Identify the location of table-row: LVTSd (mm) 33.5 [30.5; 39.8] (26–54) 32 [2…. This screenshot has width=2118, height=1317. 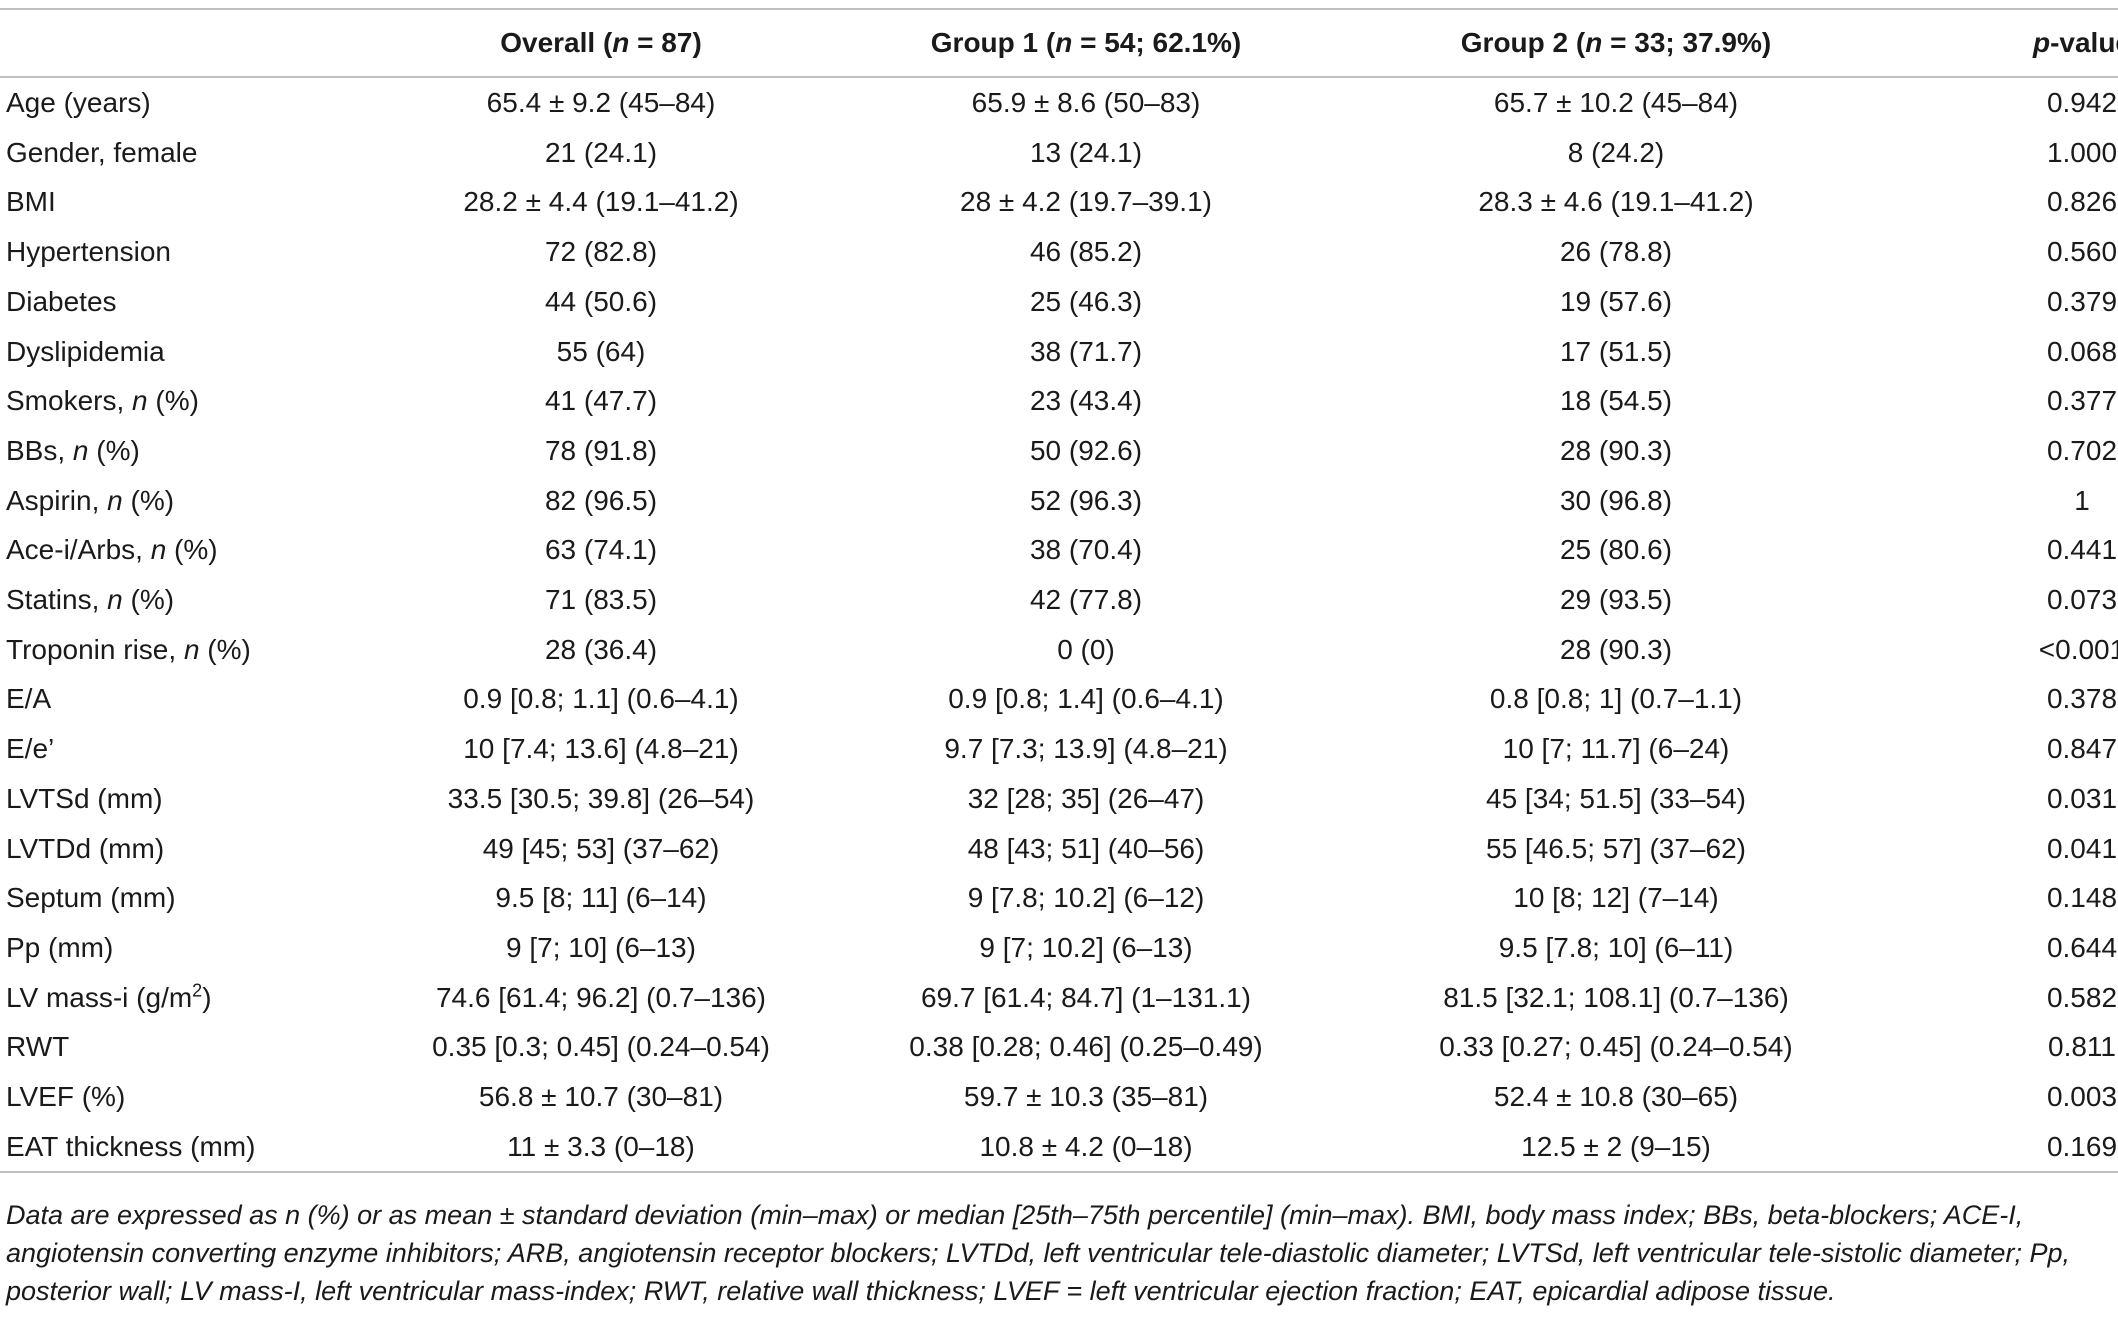
(1059, 799).